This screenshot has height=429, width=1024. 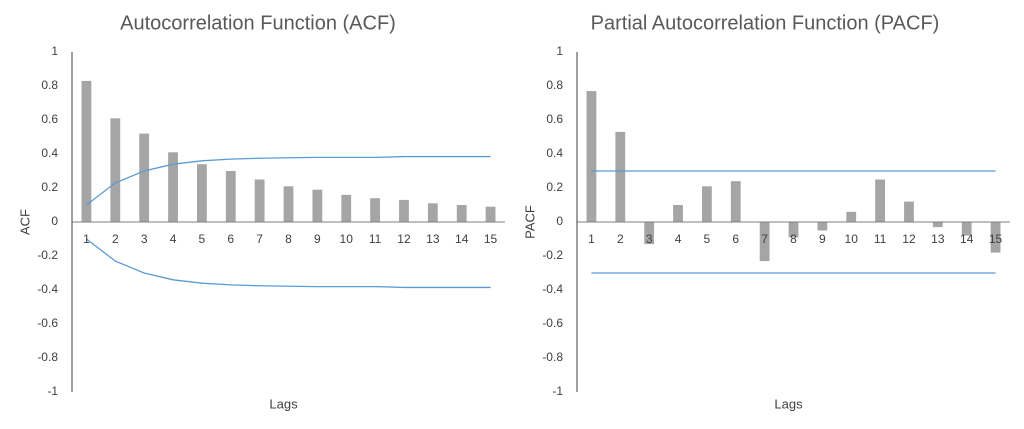 I want to click on chart-title: Partial Autocorrelation Function (PACF), so click(x=765, y=23).